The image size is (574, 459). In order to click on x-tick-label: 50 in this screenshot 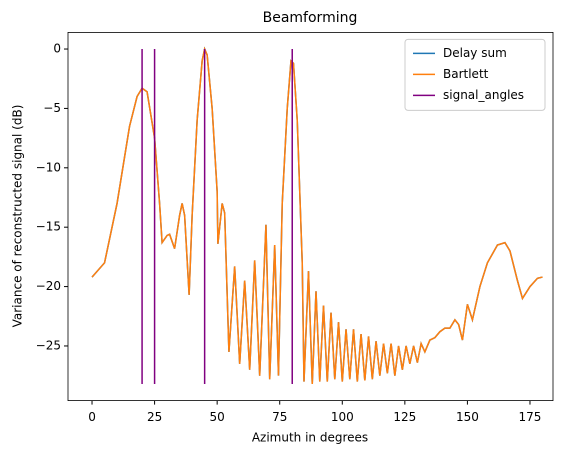, I will do `click(217, 417)`.